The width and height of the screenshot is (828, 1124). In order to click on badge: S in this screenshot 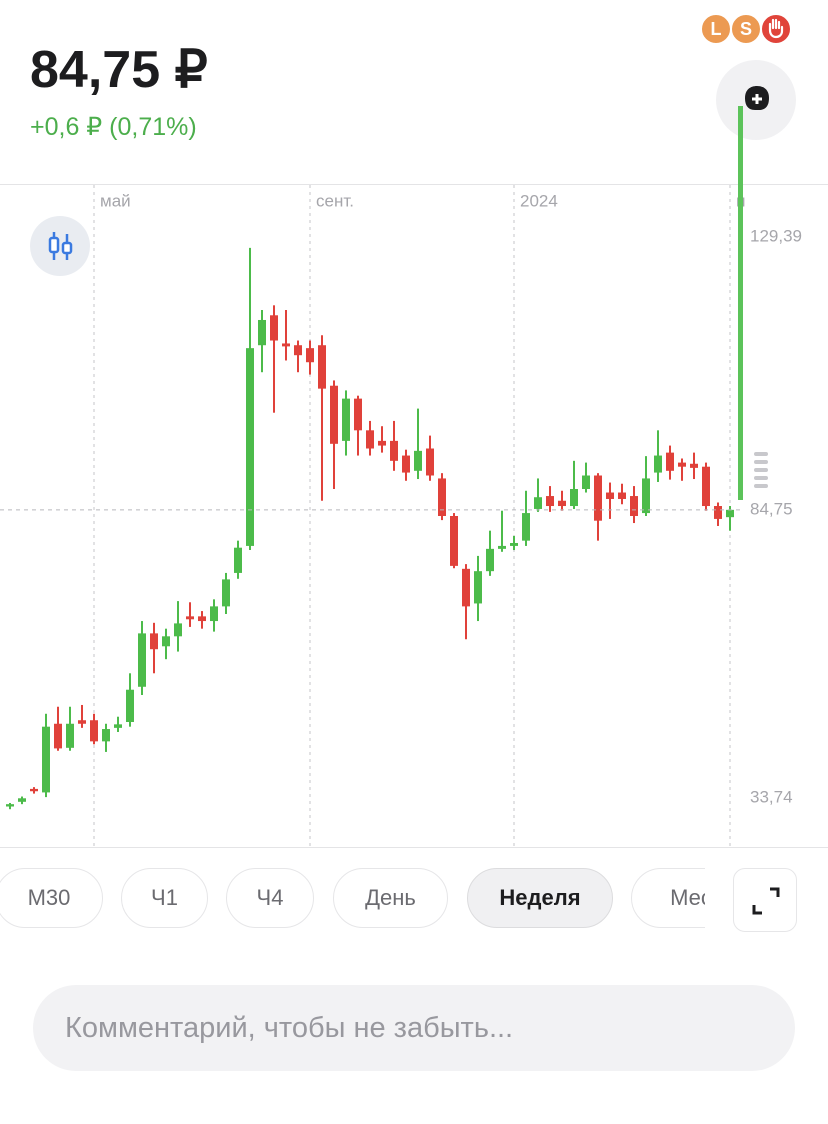, I will do `click(746, 29)`.